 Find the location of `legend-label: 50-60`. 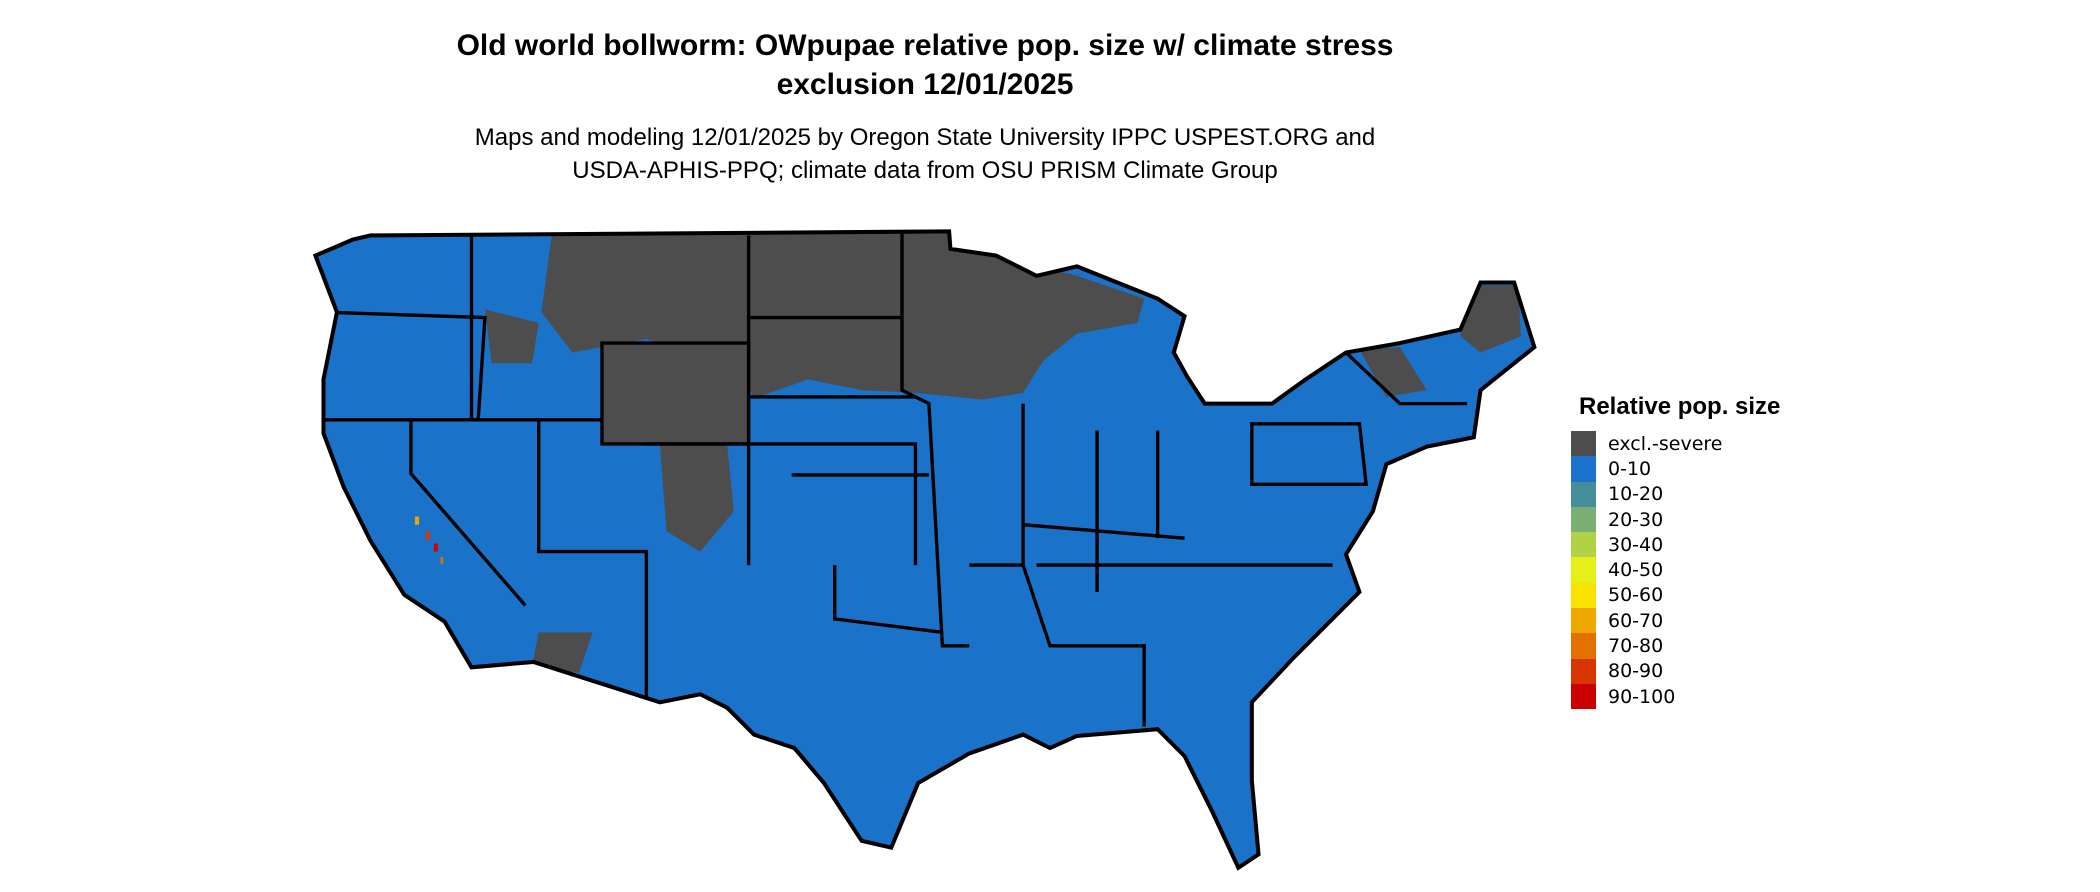

legend-label: 50-60 is located at coordinates (1636, 595).